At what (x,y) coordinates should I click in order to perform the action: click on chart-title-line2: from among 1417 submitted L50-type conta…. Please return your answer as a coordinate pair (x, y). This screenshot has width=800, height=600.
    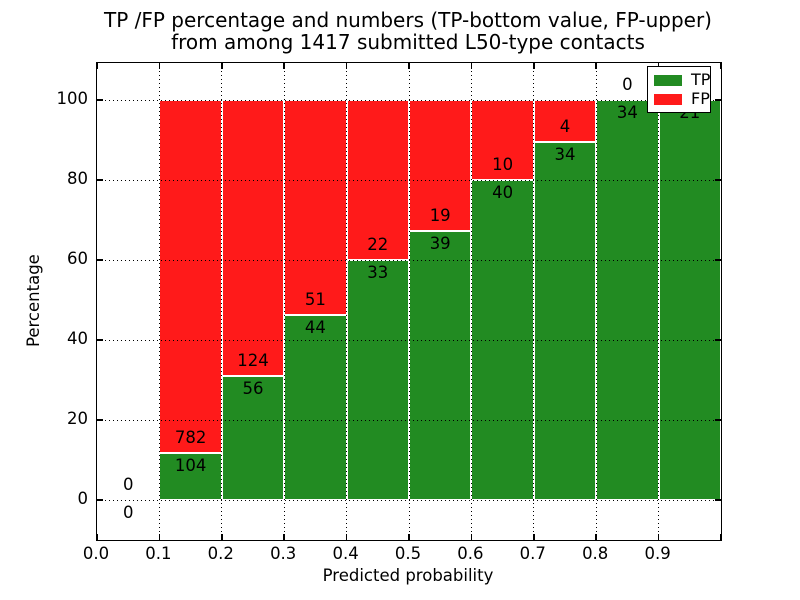
    Looking at the image, I should click on (408, 42).